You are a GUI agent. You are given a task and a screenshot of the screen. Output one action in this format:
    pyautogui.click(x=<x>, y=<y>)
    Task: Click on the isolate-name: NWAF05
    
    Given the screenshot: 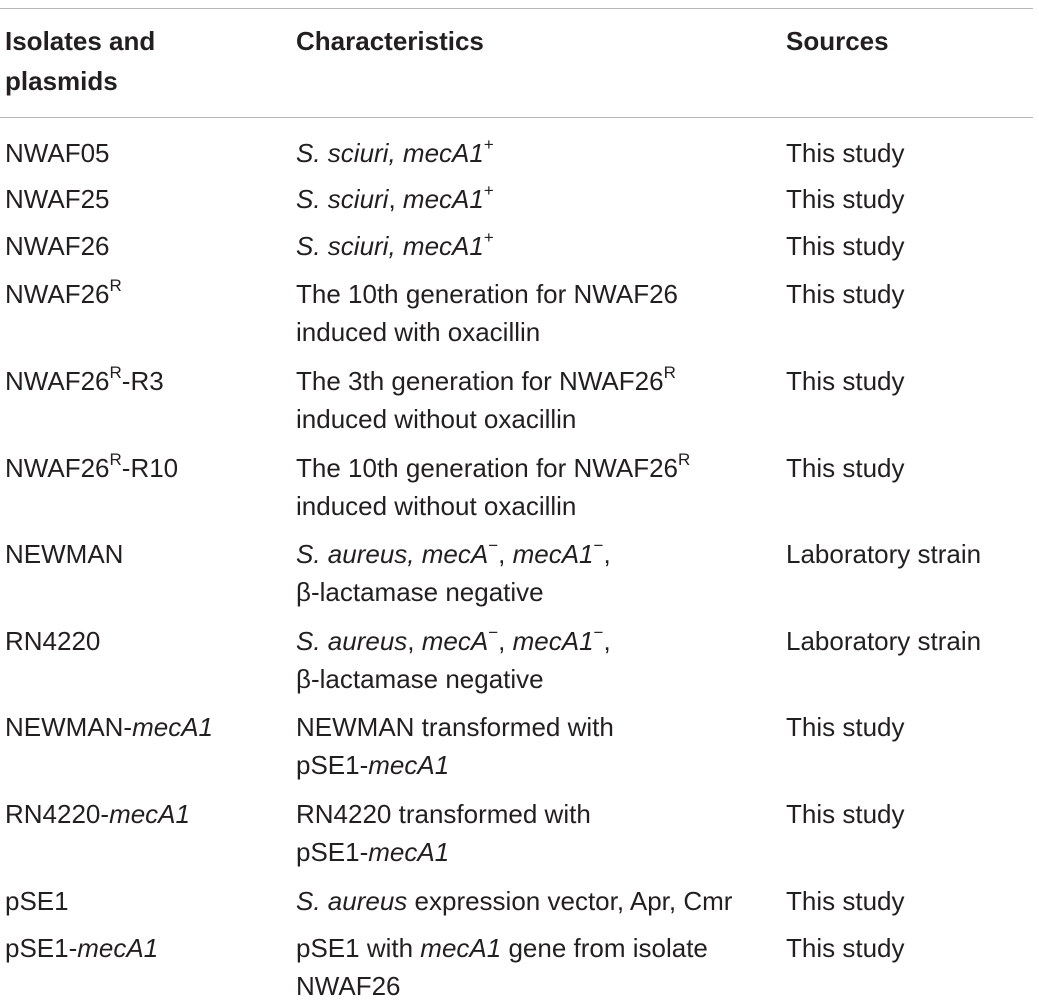 What is the action you would take?
    pyautogui.click(x=57, y=153)
    